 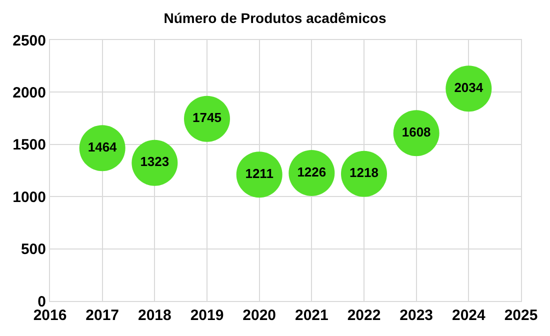 I want to click on data-label: 1745, so click(x=207, y=118).